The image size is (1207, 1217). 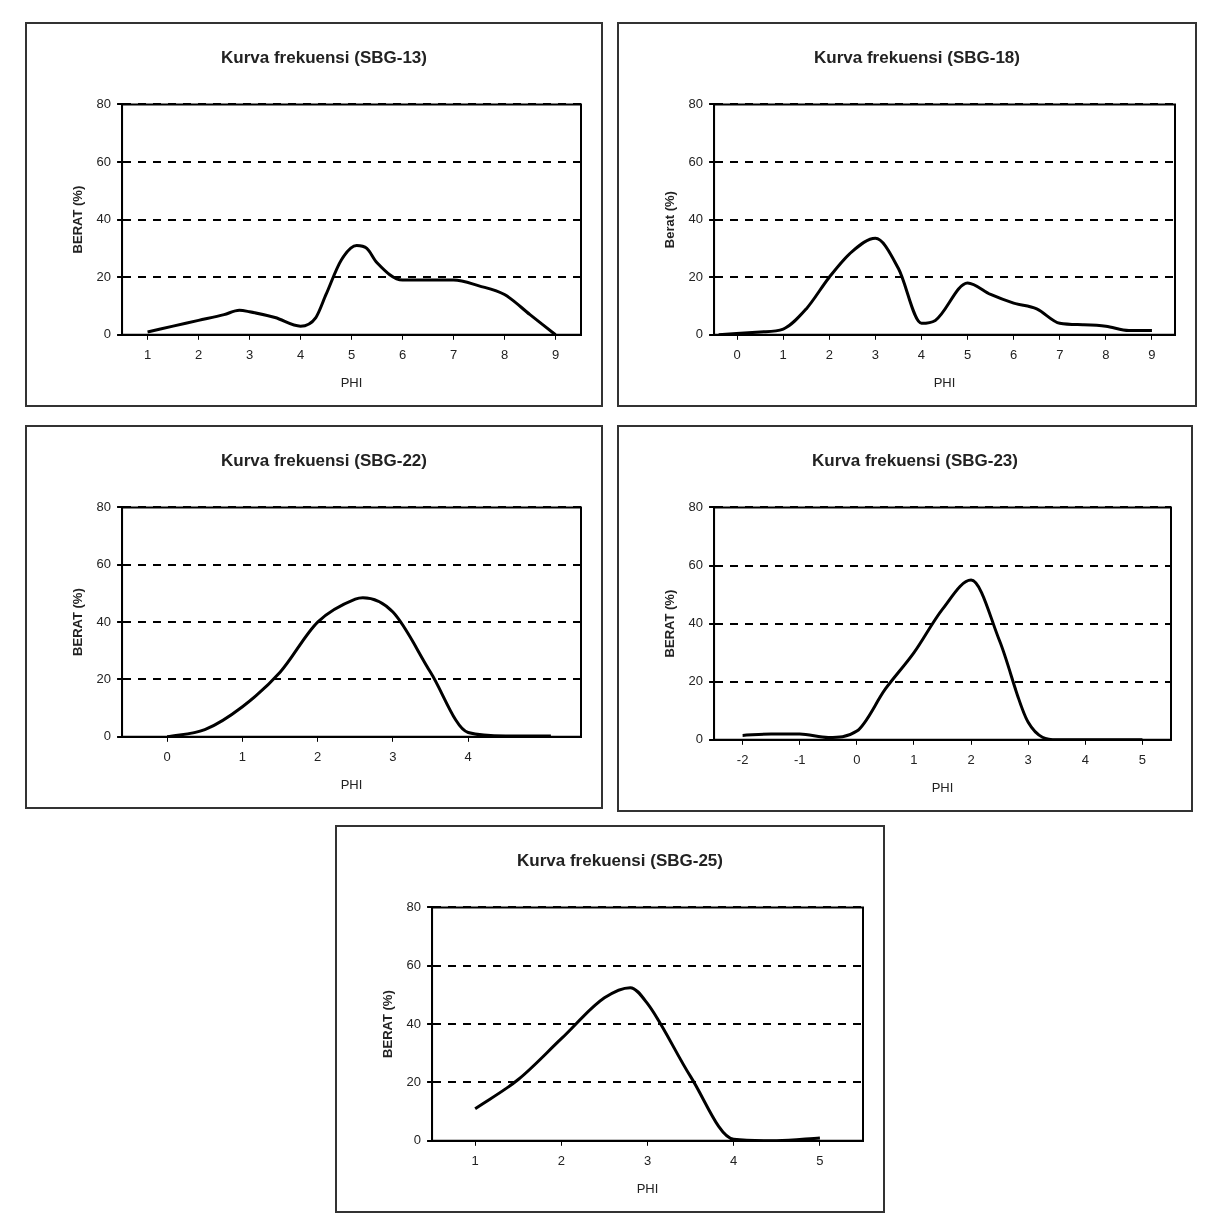 What do you see at coordinates (324, 460) in the screenshot?
I see `chart-title: Kurva frekuensi (SBG-22)` at bounding box center [324, 460].